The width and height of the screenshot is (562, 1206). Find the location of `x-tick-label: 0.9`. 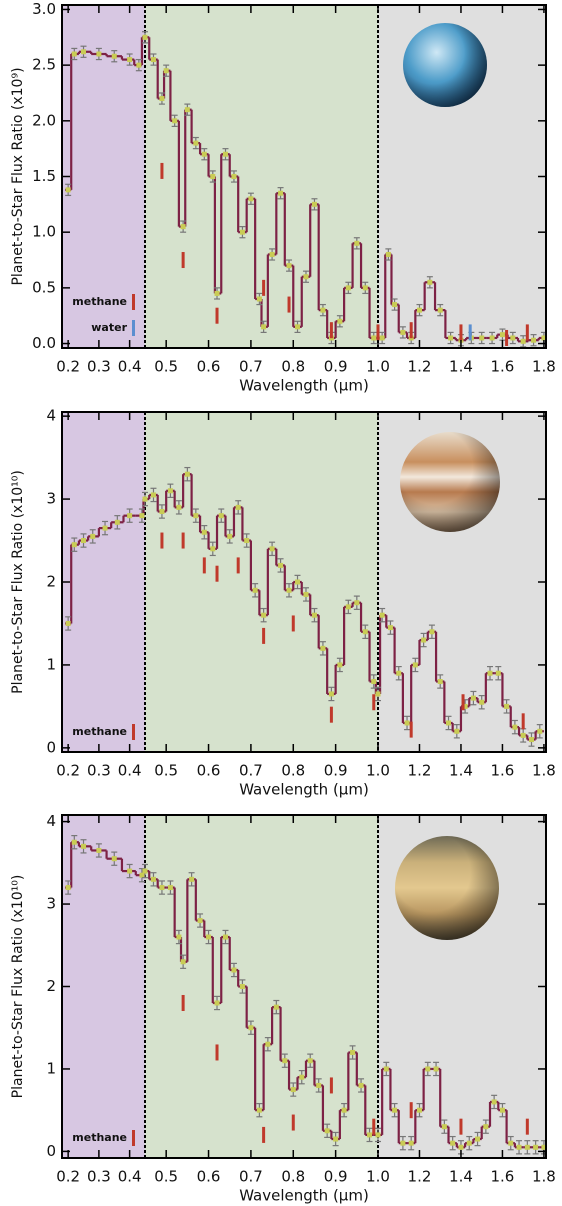

x-tick-label: 0.9 is located at coordinates (336, 367).